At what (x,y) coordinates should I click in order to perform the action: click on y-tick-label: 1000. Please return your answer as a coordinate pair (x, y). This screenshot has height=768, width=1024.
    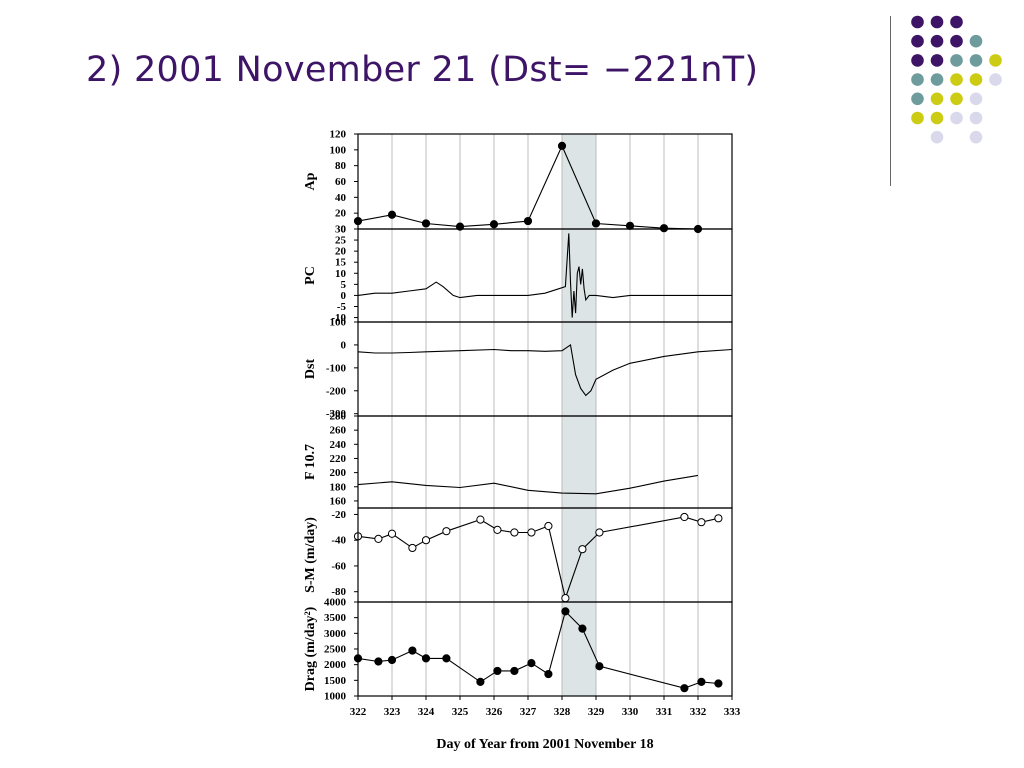
    Looking at the image, I should click on (335, 697).